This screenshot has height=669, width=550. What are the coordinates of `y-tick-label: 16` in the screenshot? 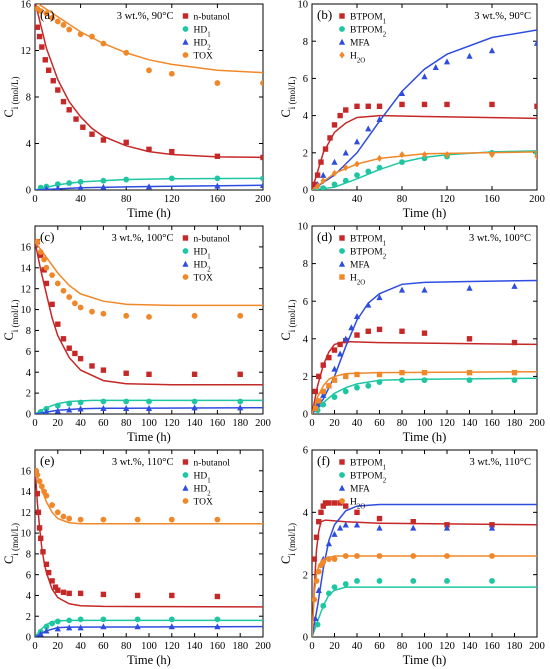 It's located at (26, 247).